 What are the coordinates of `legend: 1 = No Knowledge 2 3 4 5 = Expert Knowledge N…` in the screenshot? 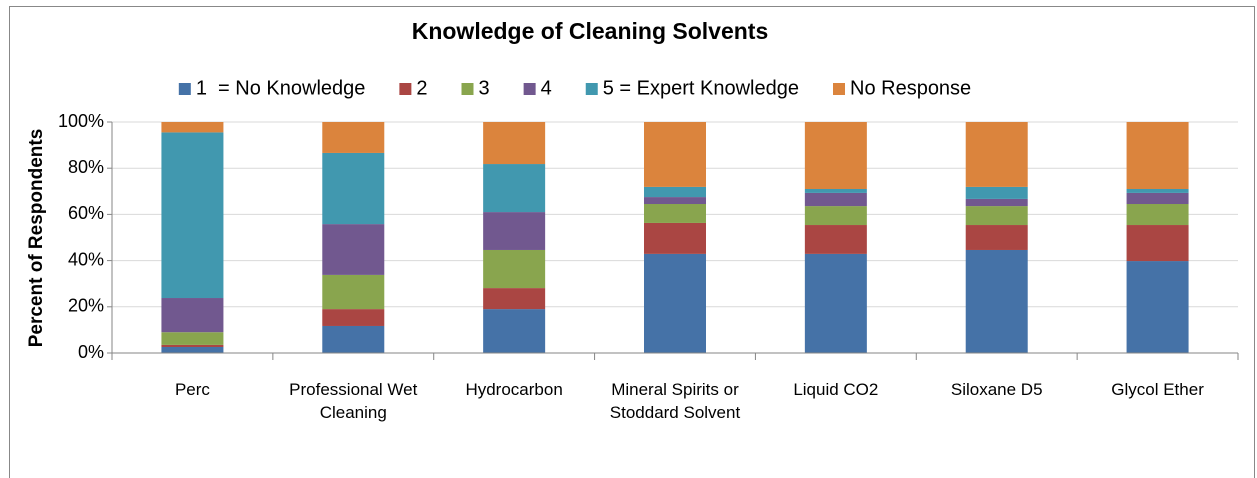 It's located at (574, 88).